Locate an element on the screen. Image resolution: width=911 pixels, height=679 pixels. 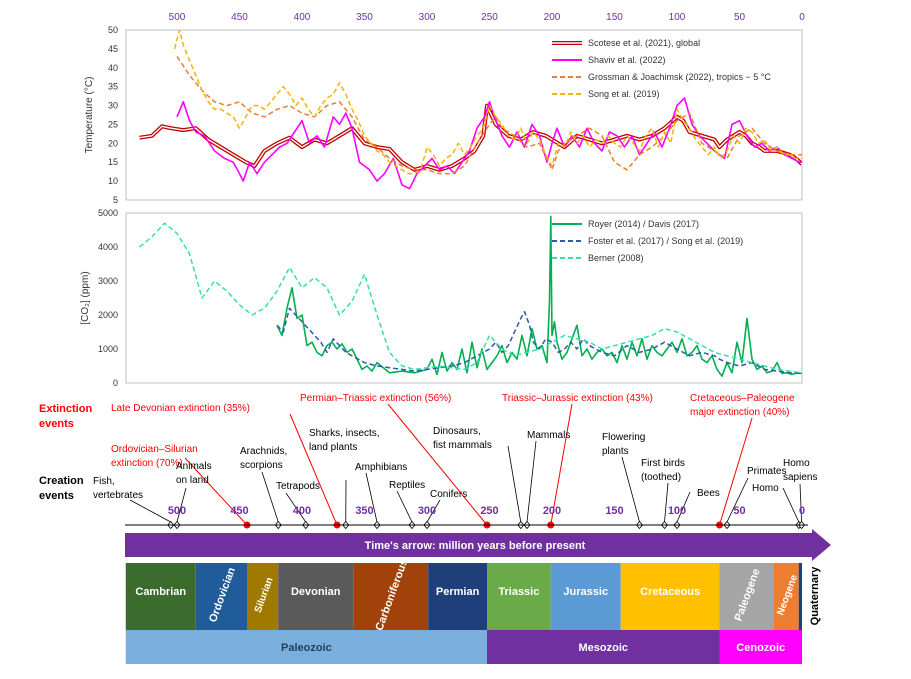
timeline-tick-label: 500 is located at coordinates (177, 511).